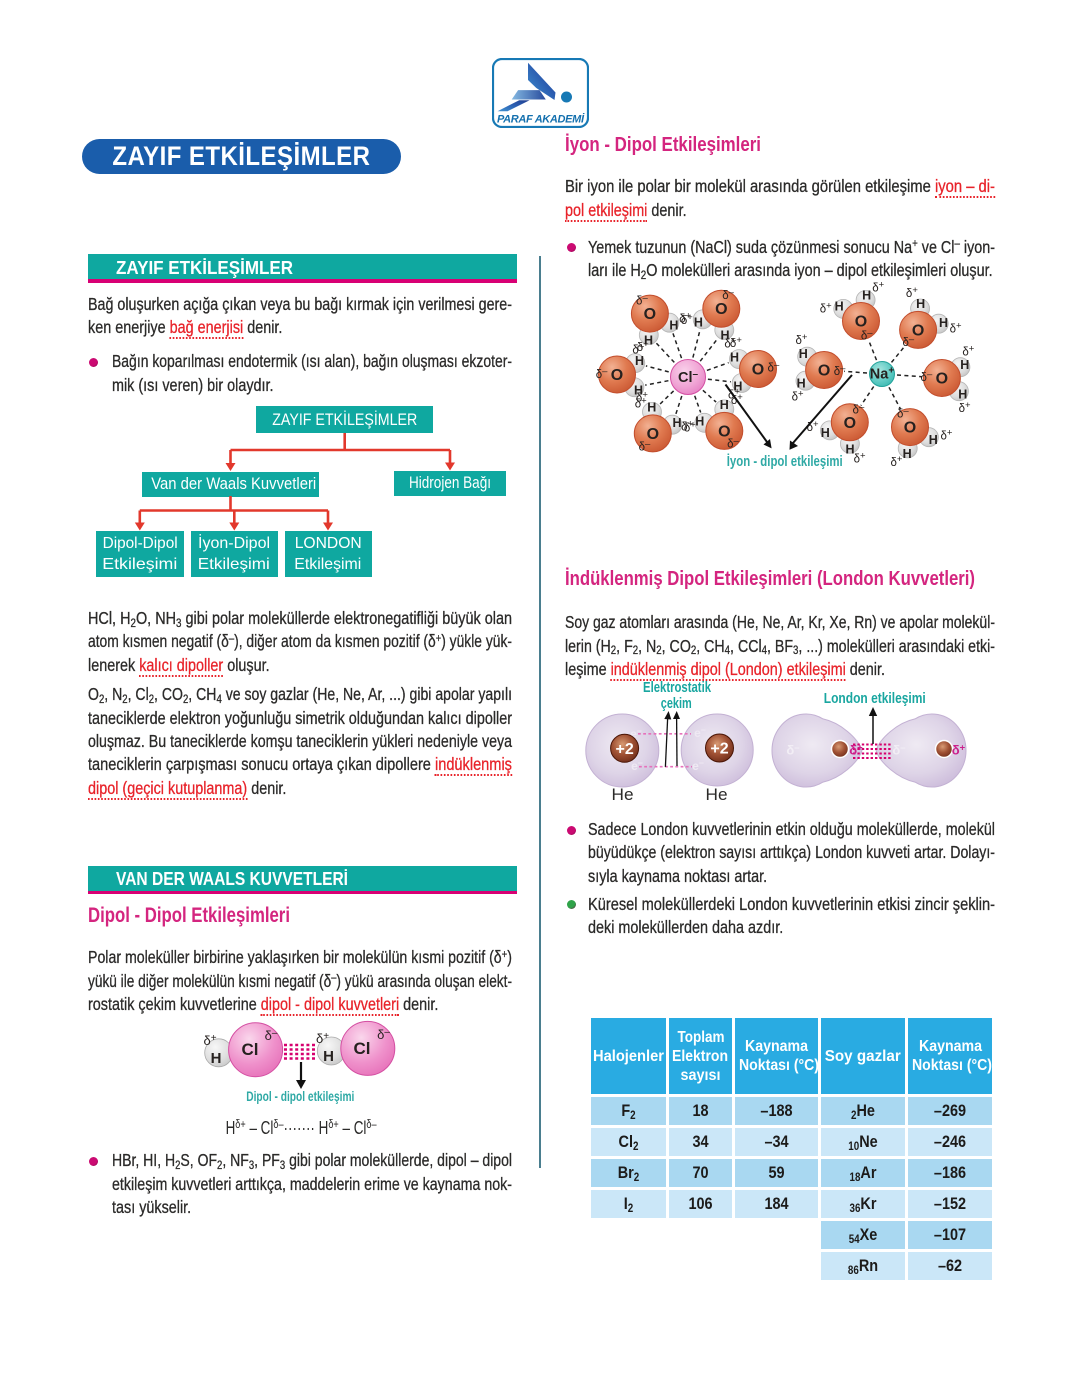  What do you see at coordinates (541, 119) in the screenshot?
I see `svg-text: PARAF AKADEMİ` at bounding box center [541, 119].